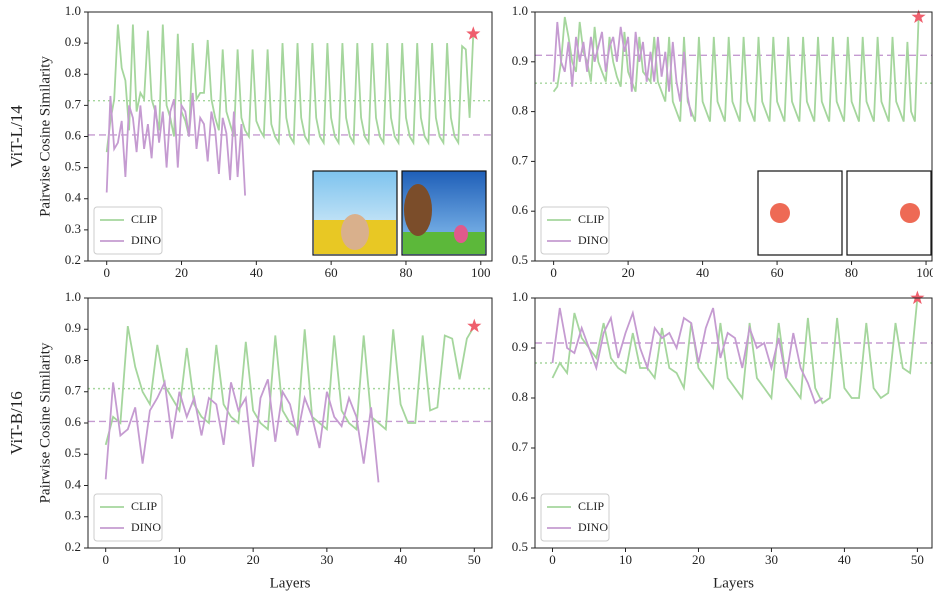  I want to click on inset-images, so click(622, 213).